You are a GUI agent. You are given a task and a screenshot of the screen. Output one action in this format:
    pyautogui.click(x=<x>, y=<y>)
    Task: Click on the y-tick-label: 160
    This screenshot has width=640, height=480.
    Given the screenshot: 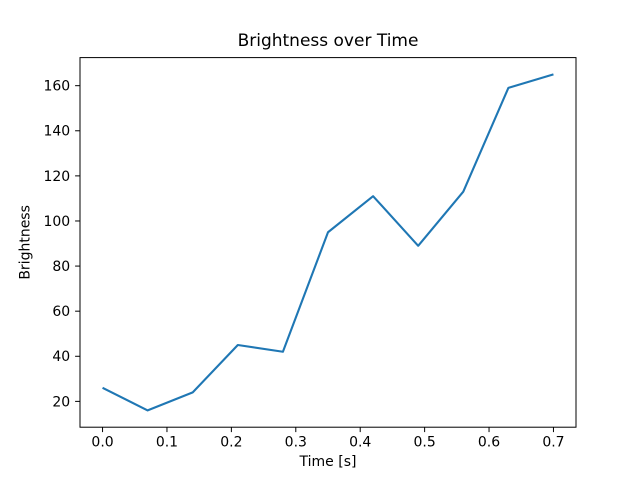 What is the action you would take?
    pyautogui.click(x=56, y=87)
    